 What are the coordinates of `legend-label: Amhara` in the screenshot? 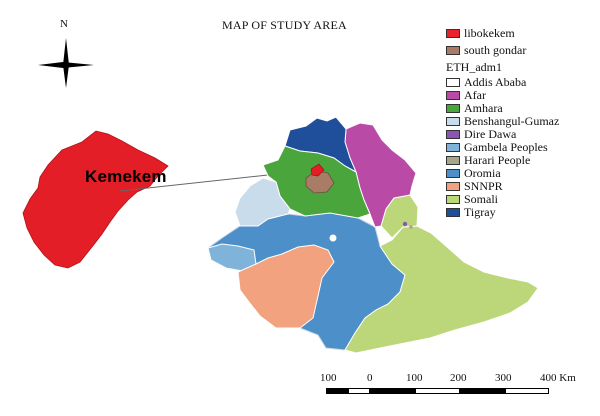 It's located at (483, 108).